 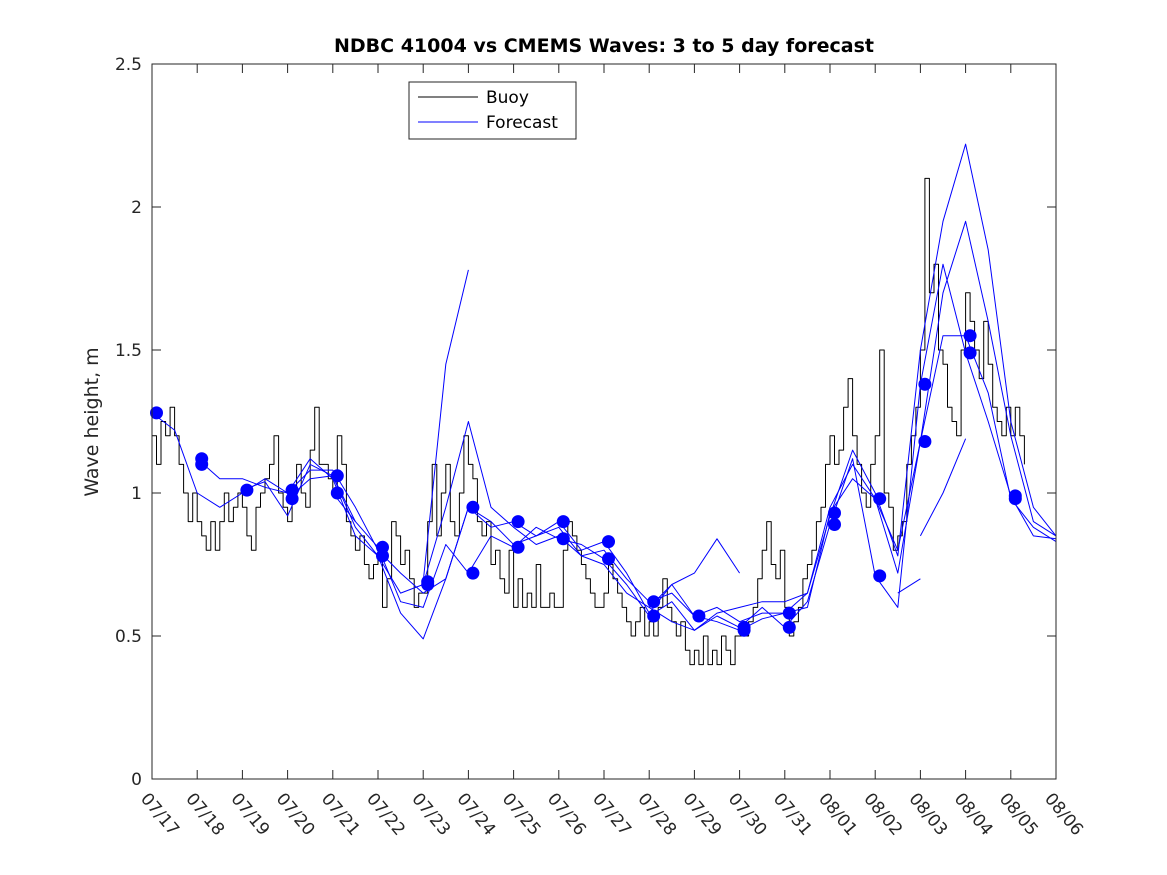 What do you see at coordinates (522, 123) in the screenshot?
I see `legend-forecast-label: Forecast` at bounding box center [522, 123].